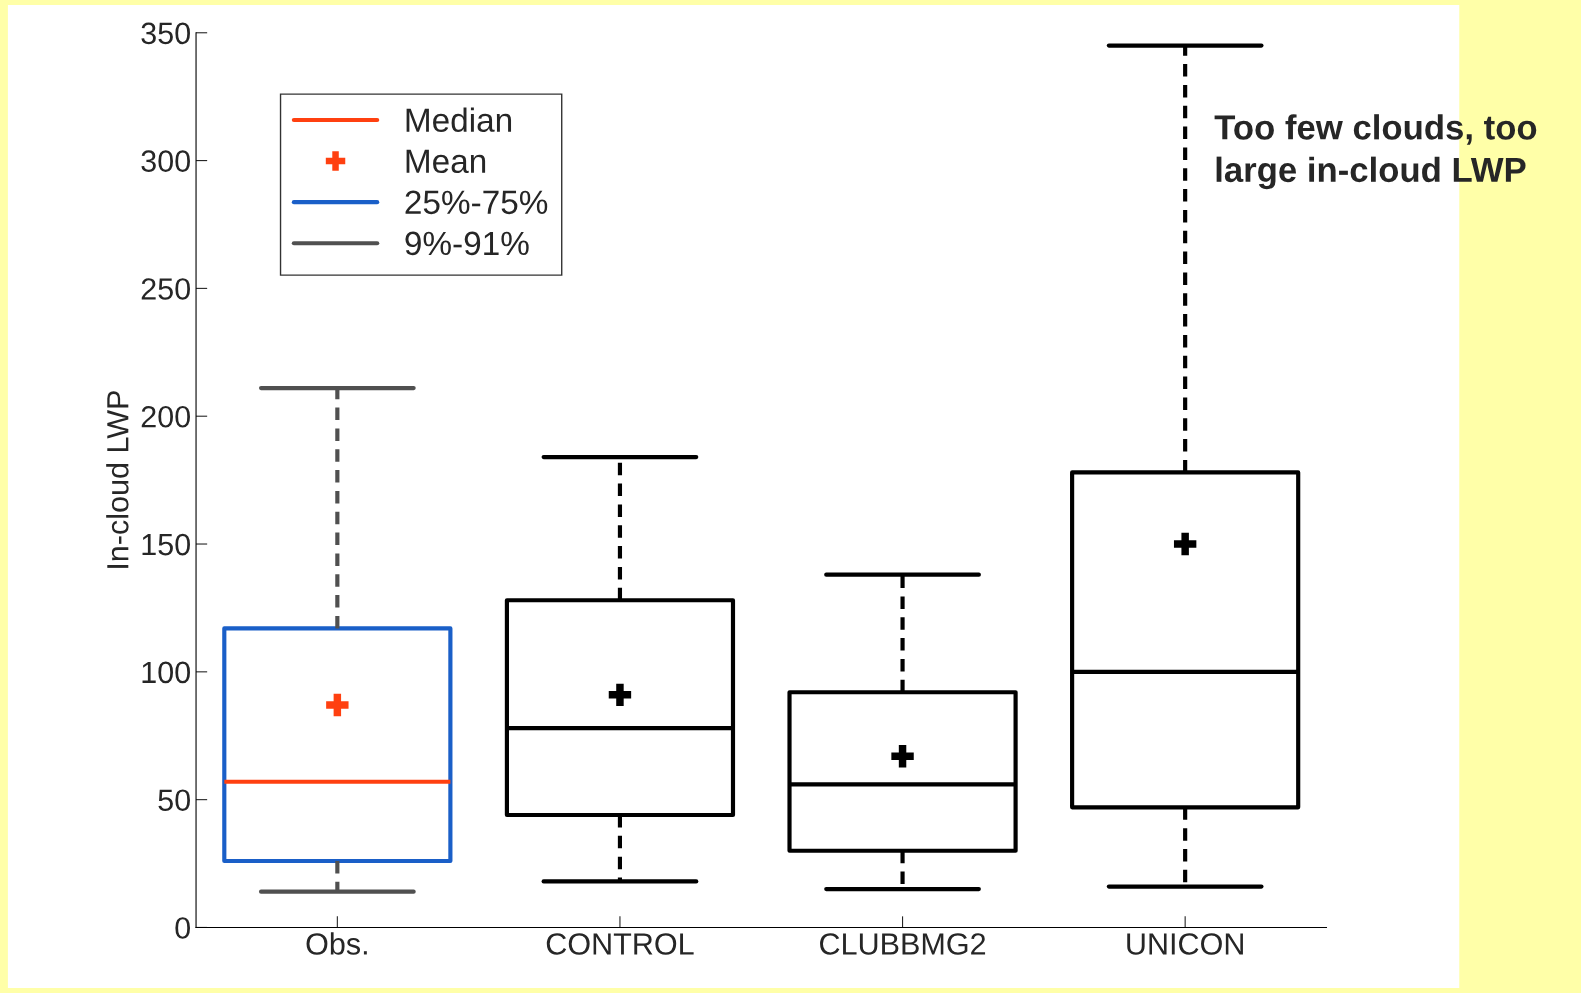 Image resolution: width=1581 pixels, height=993 pixels. What do you see at coordinates (459, 119) in the screenshot?
I see `annotation: Median` at bounding box center [459, 119].